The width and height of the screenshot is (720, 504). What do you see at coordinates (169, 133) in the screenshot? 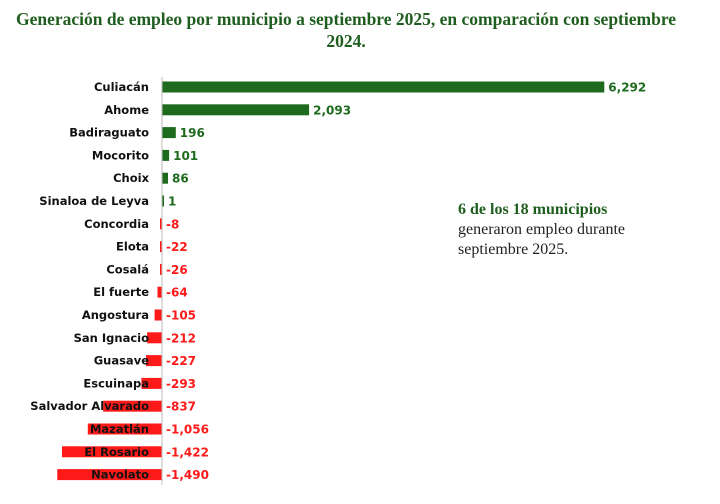
I see `bar-badiraguato` at bounding box center [169, 133].